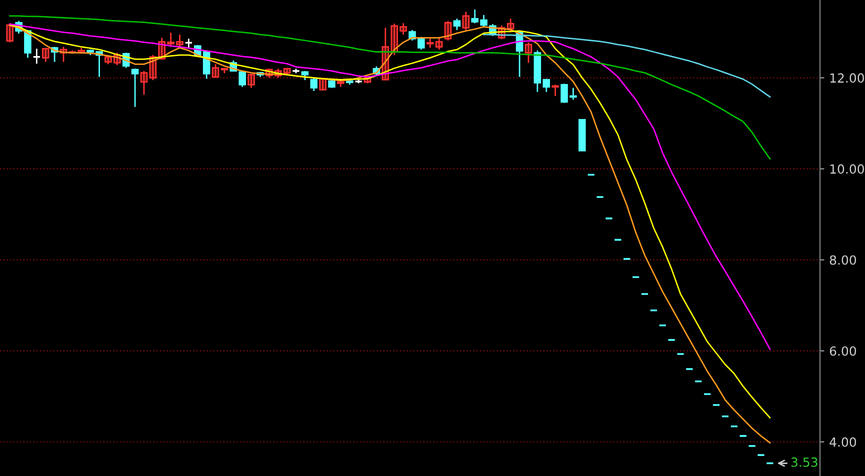 This screenshot has width=865, height=476. I want to click on text: 3.53, so click(804, 462).